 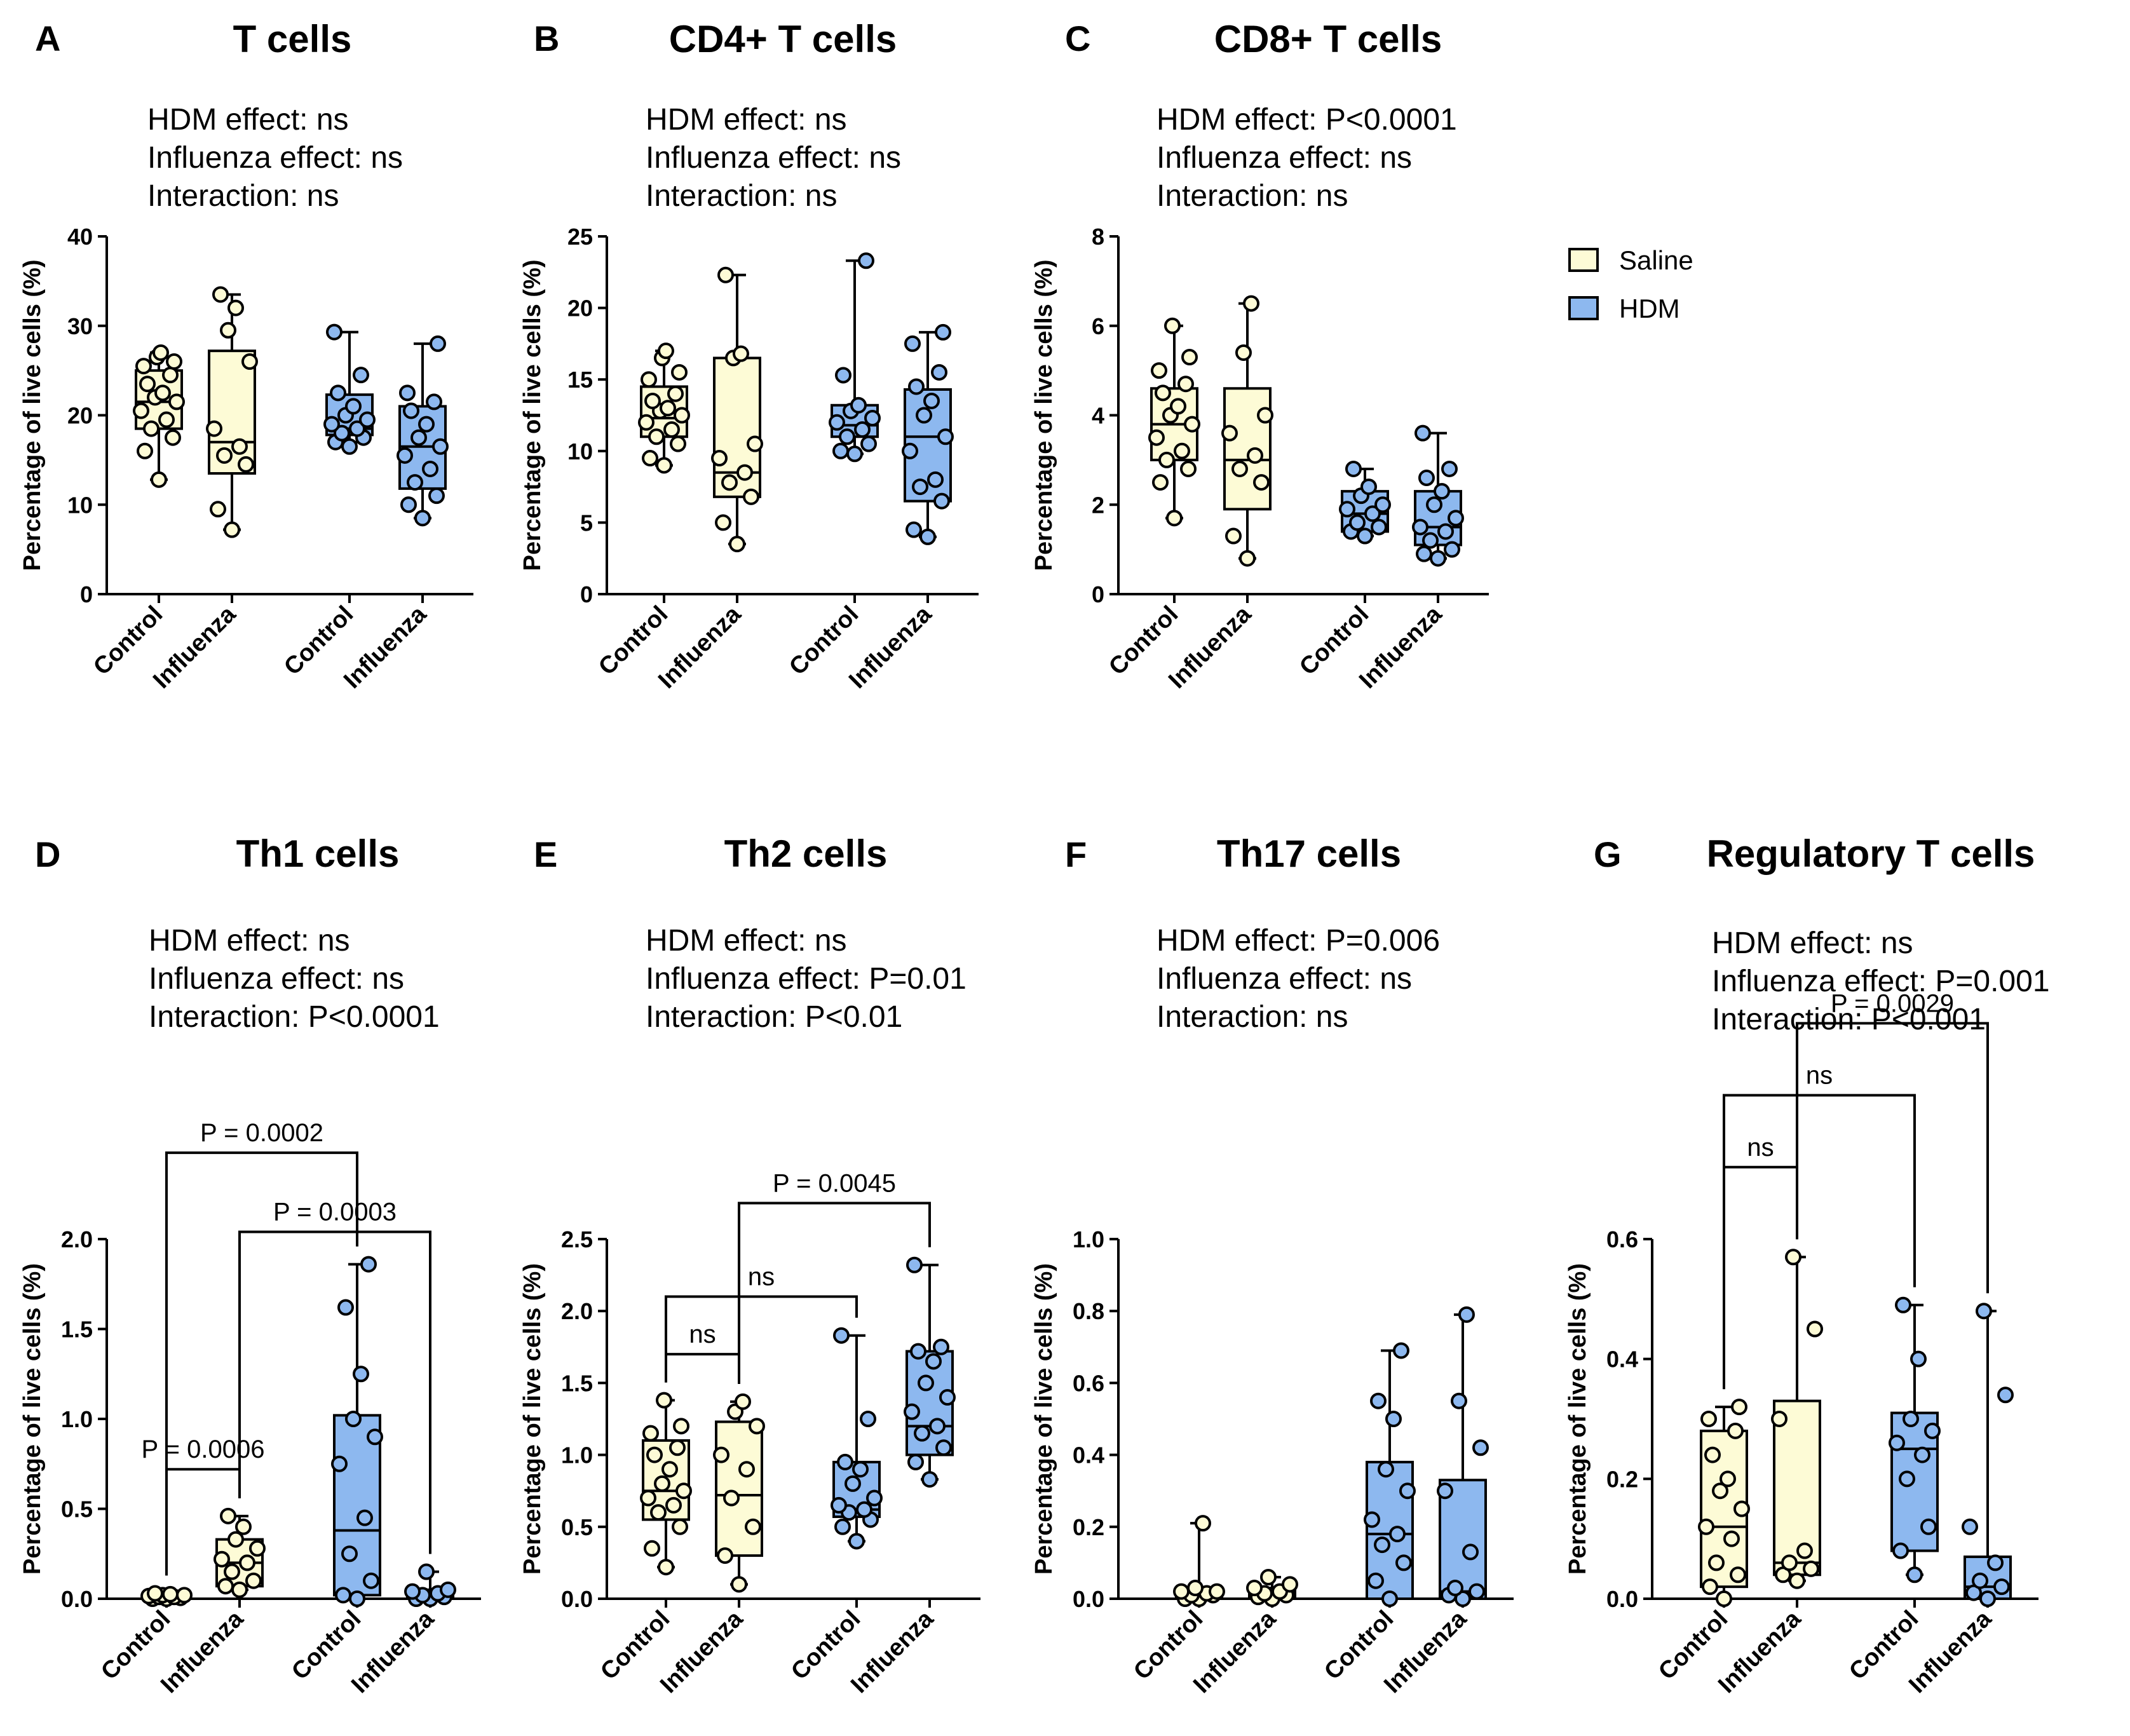 What do you see at coordinates (1088, 1239) in the screenshot?
I see `y-tick-label: 1.0` at bounding box center [1088, 1239].